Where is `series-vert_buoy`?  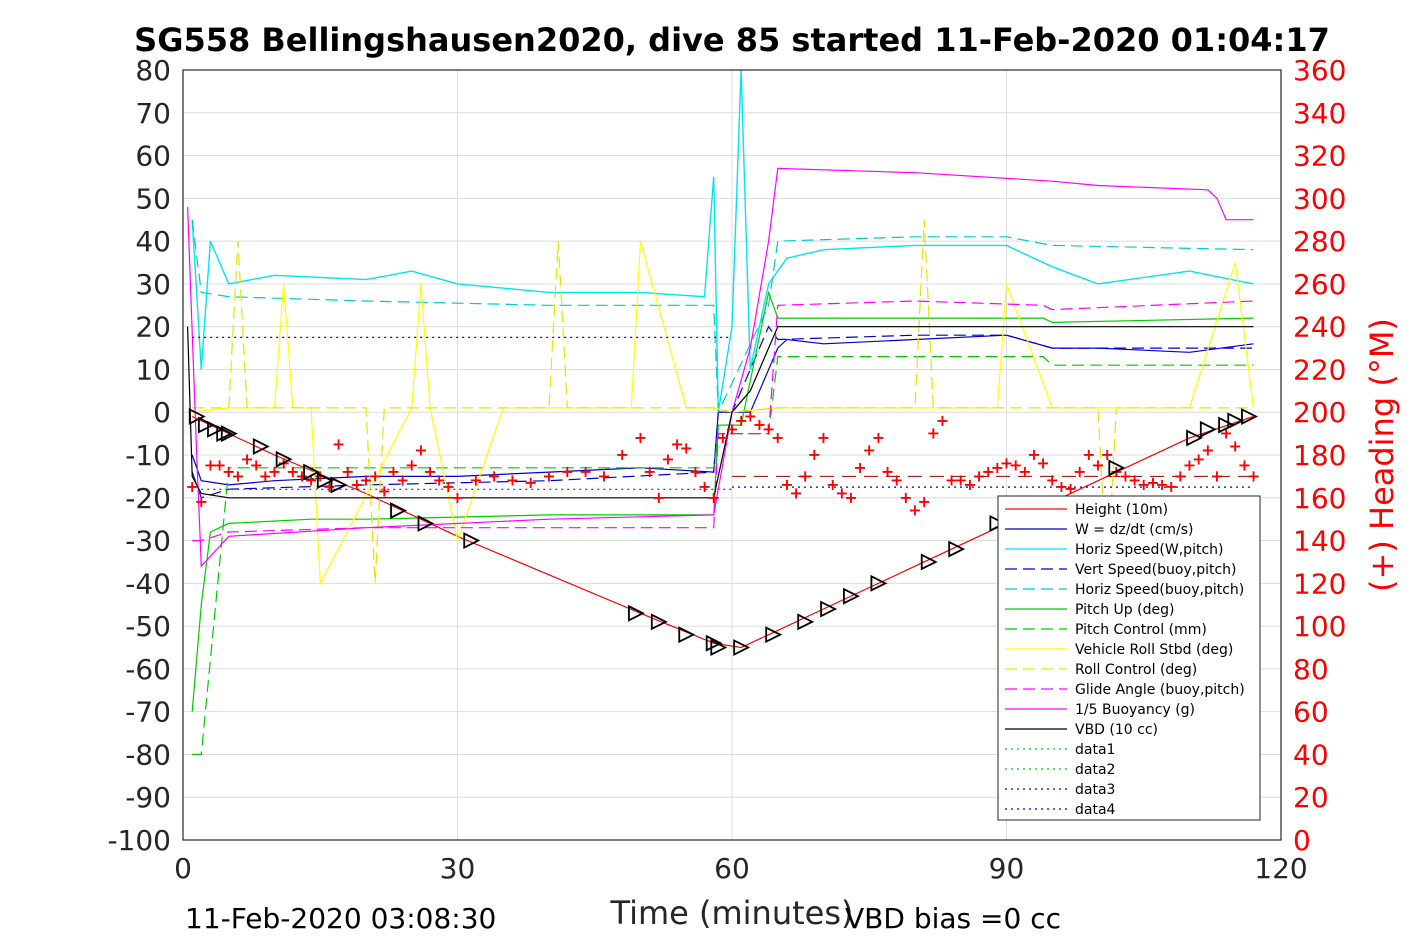 series-vert_buoy is located at coordinates (722, 412).